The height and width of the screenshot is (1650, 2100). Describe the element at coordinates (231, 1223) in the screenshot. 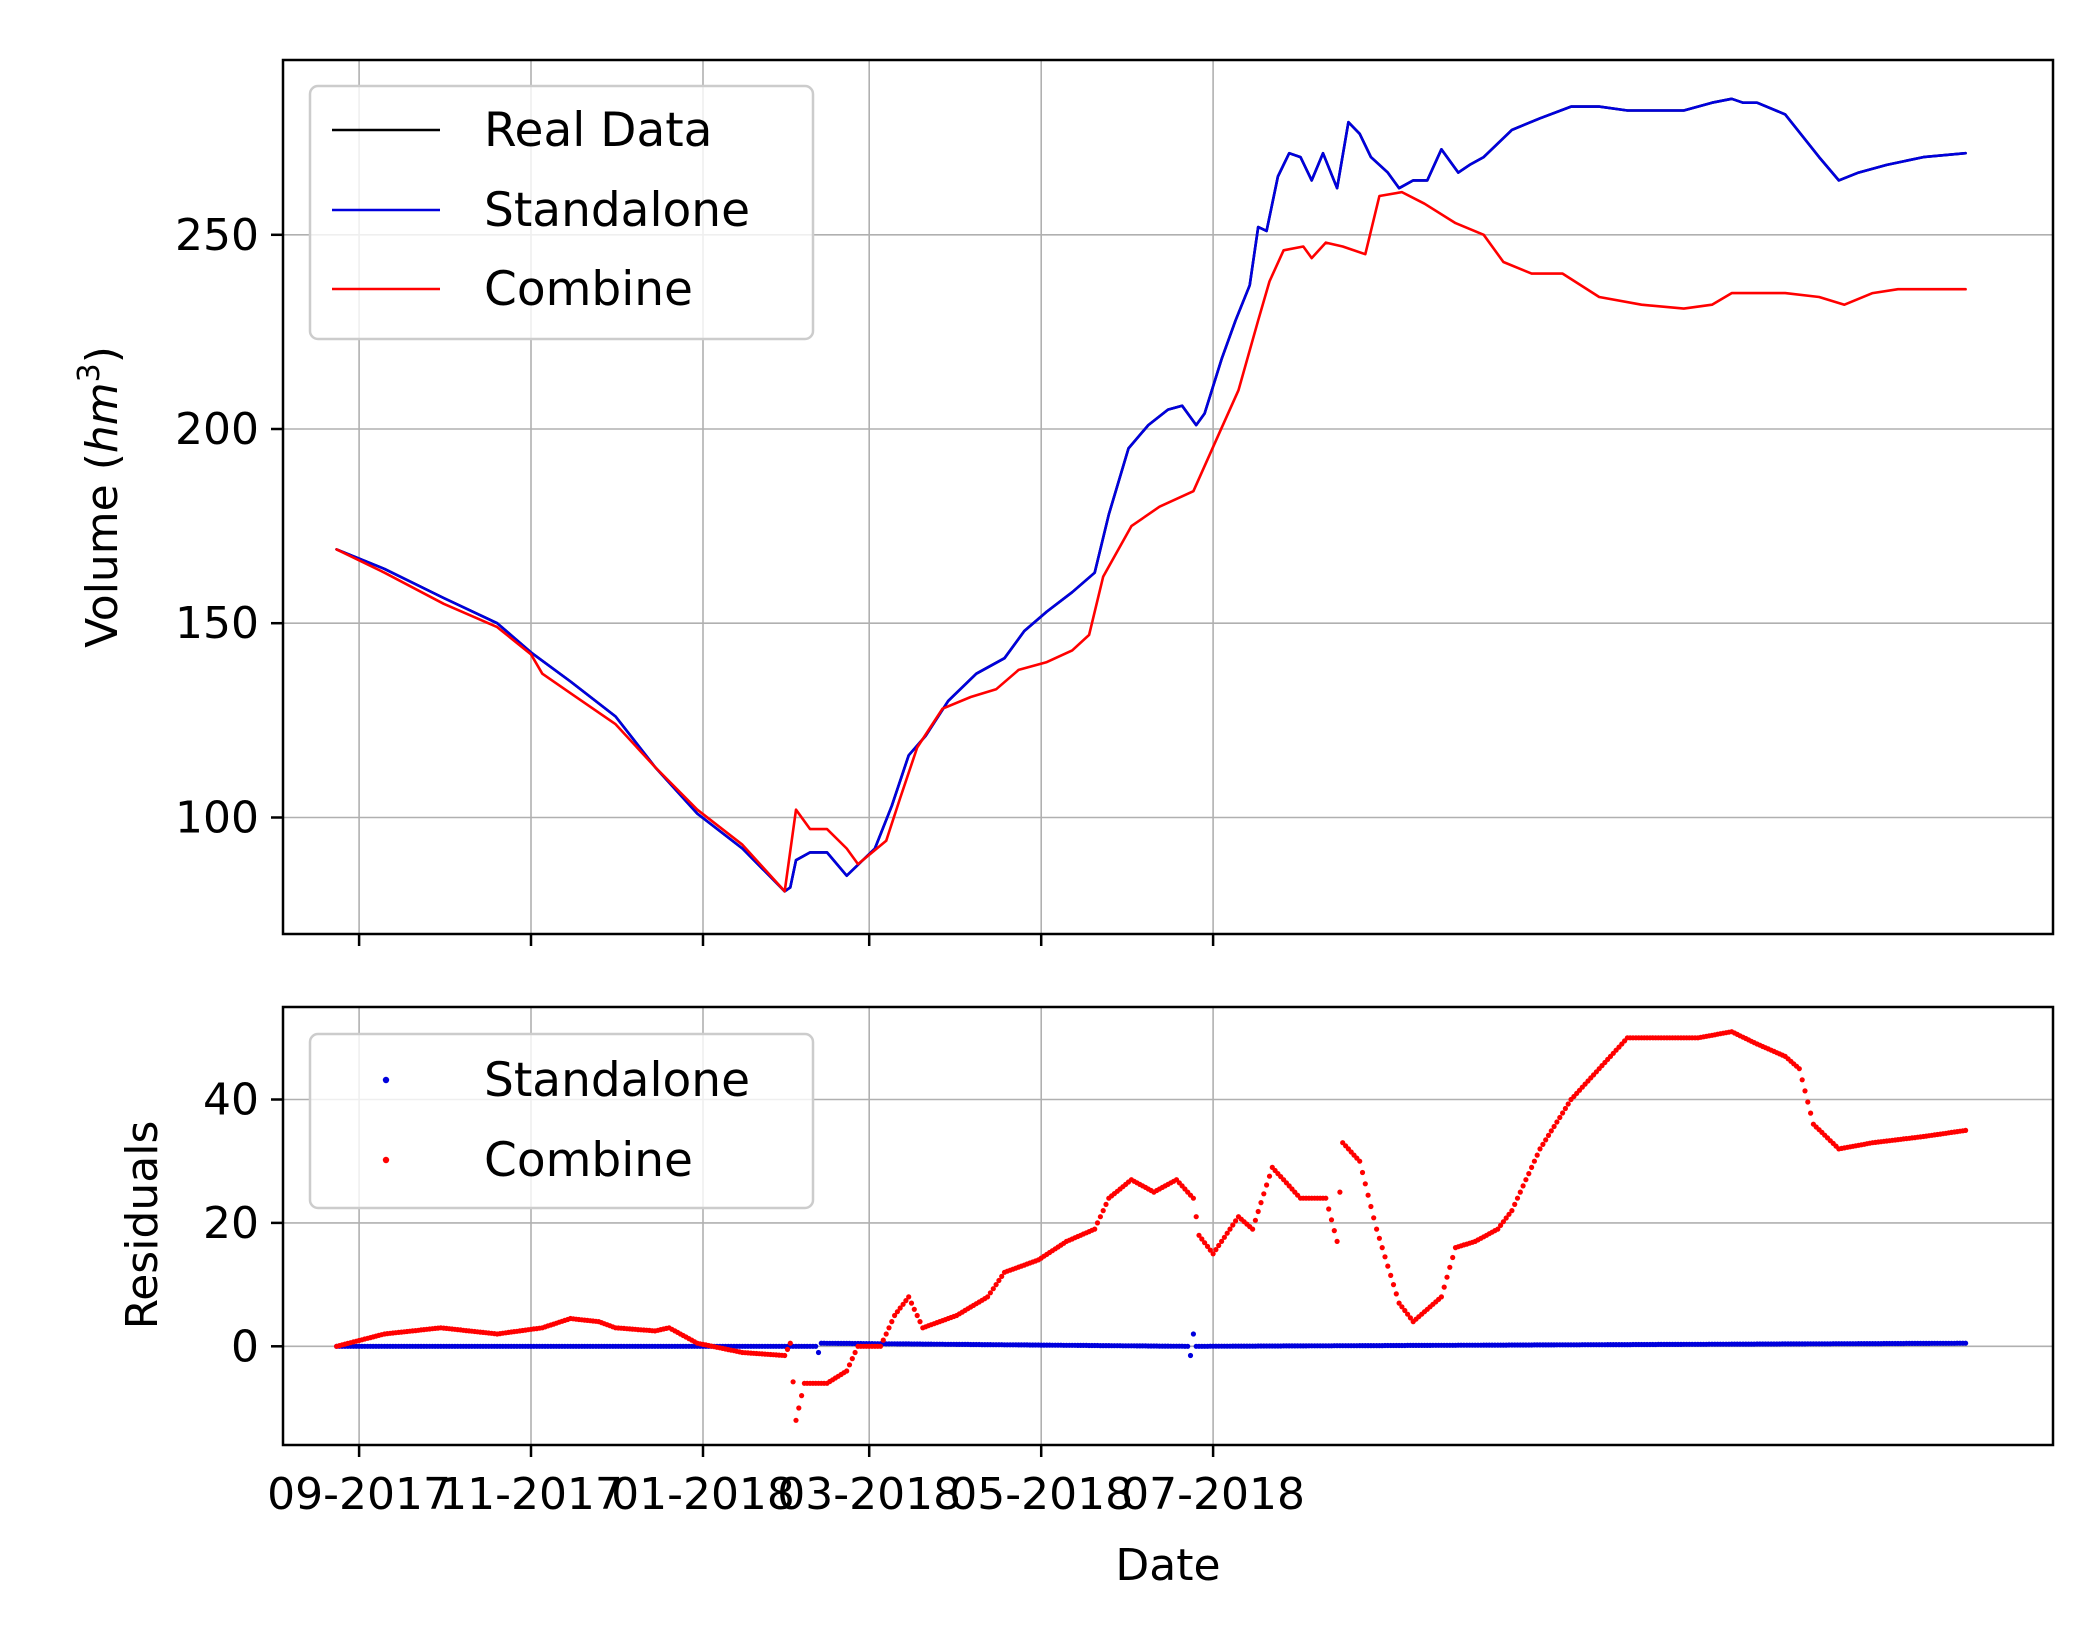

I see `residuals-y-tick-label: 20` at that location.